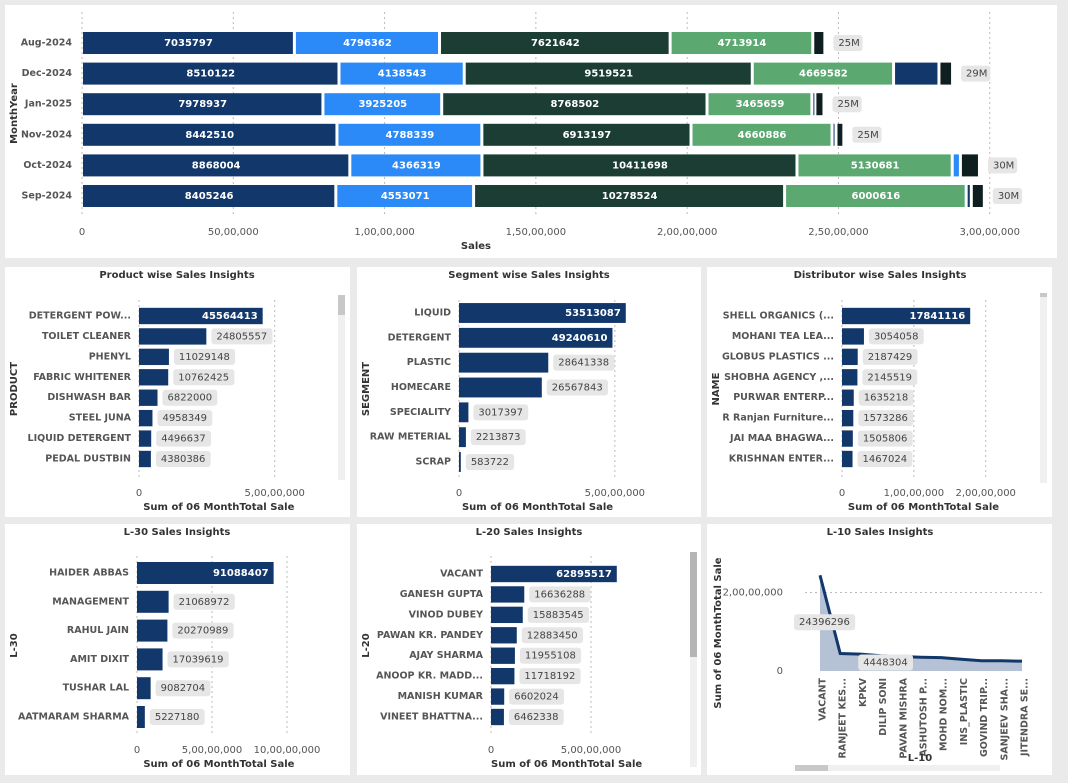 This screenshot has height=783, width=1068. Describe the element at coordinates (14, 113) in the screenshot. I see `y-axis-title: MonthYear` at that location.